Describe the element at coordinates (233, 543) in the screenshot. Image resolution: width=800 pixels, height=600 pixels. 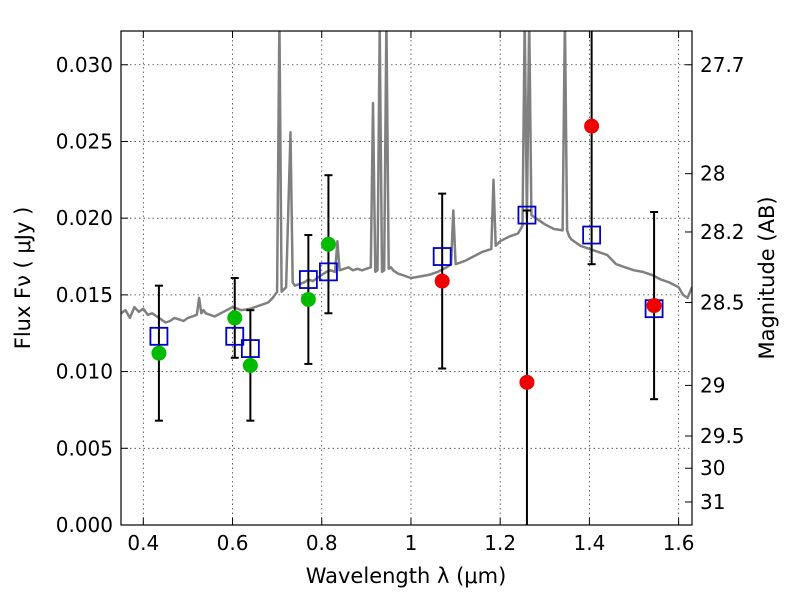
I see `x-tick-label: 0.6` at that location.